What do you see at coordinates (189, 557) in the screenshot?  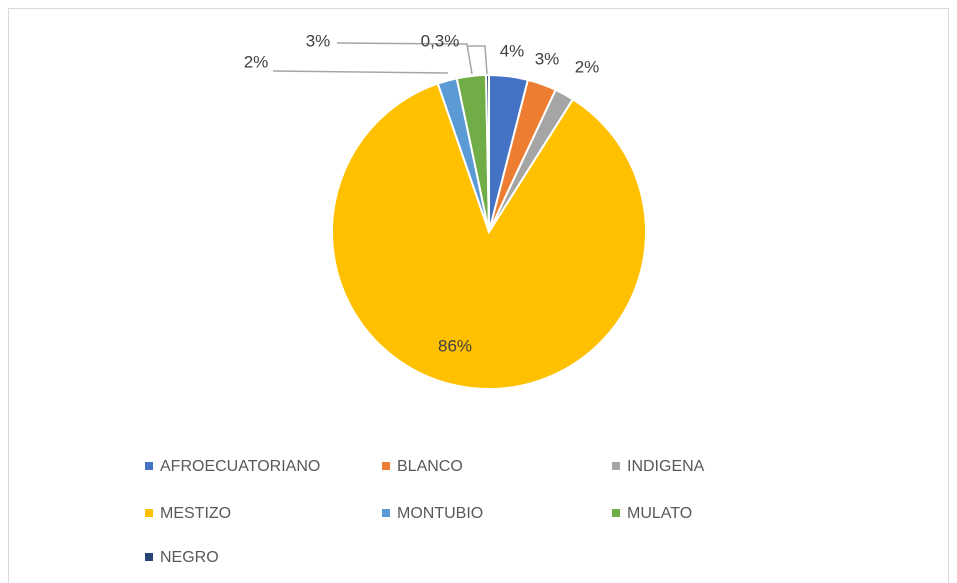 I see `legend-label: NEGRO` at bounding box center [189, 557].